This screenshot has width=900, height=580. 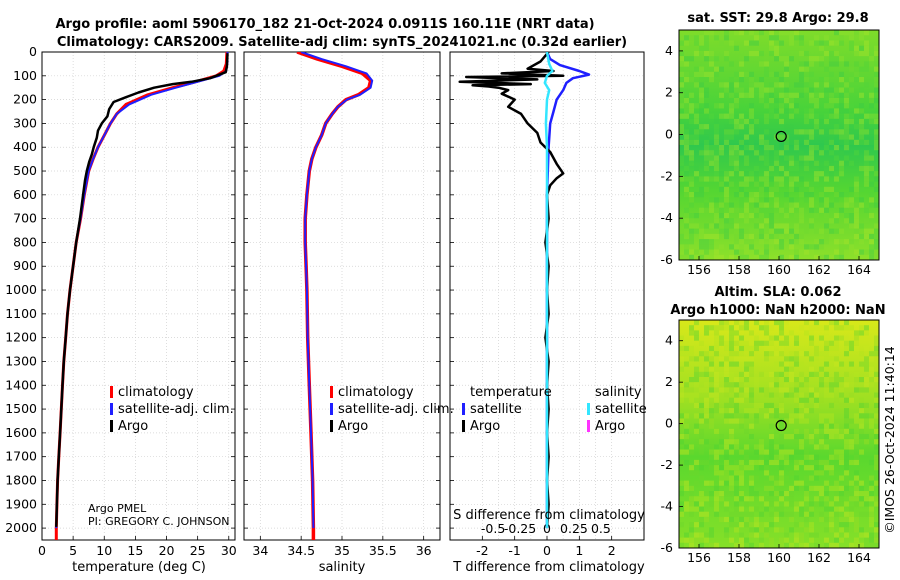 I want to click on temperature-xlabel: temperature (deg C), so click(x=139, y=567).